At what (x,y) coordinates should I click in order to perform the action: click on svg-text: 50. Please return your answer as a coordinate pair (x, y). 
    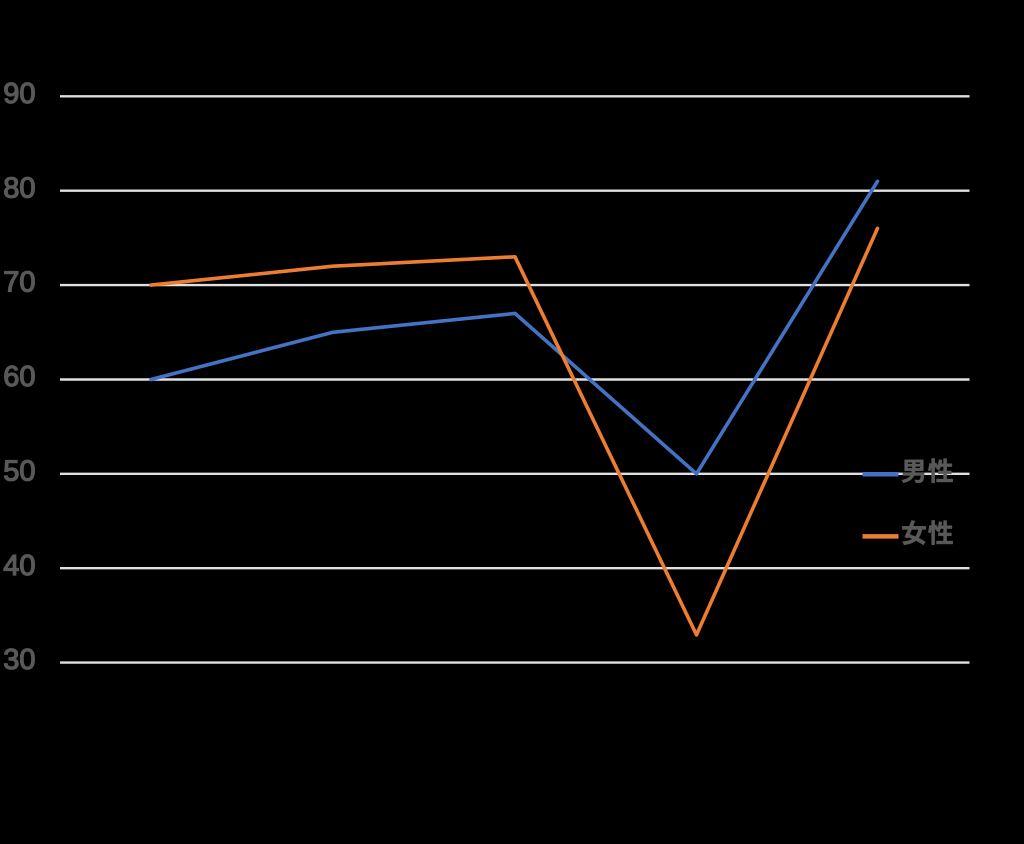
    Looking at the image, I should click on (19, 471).